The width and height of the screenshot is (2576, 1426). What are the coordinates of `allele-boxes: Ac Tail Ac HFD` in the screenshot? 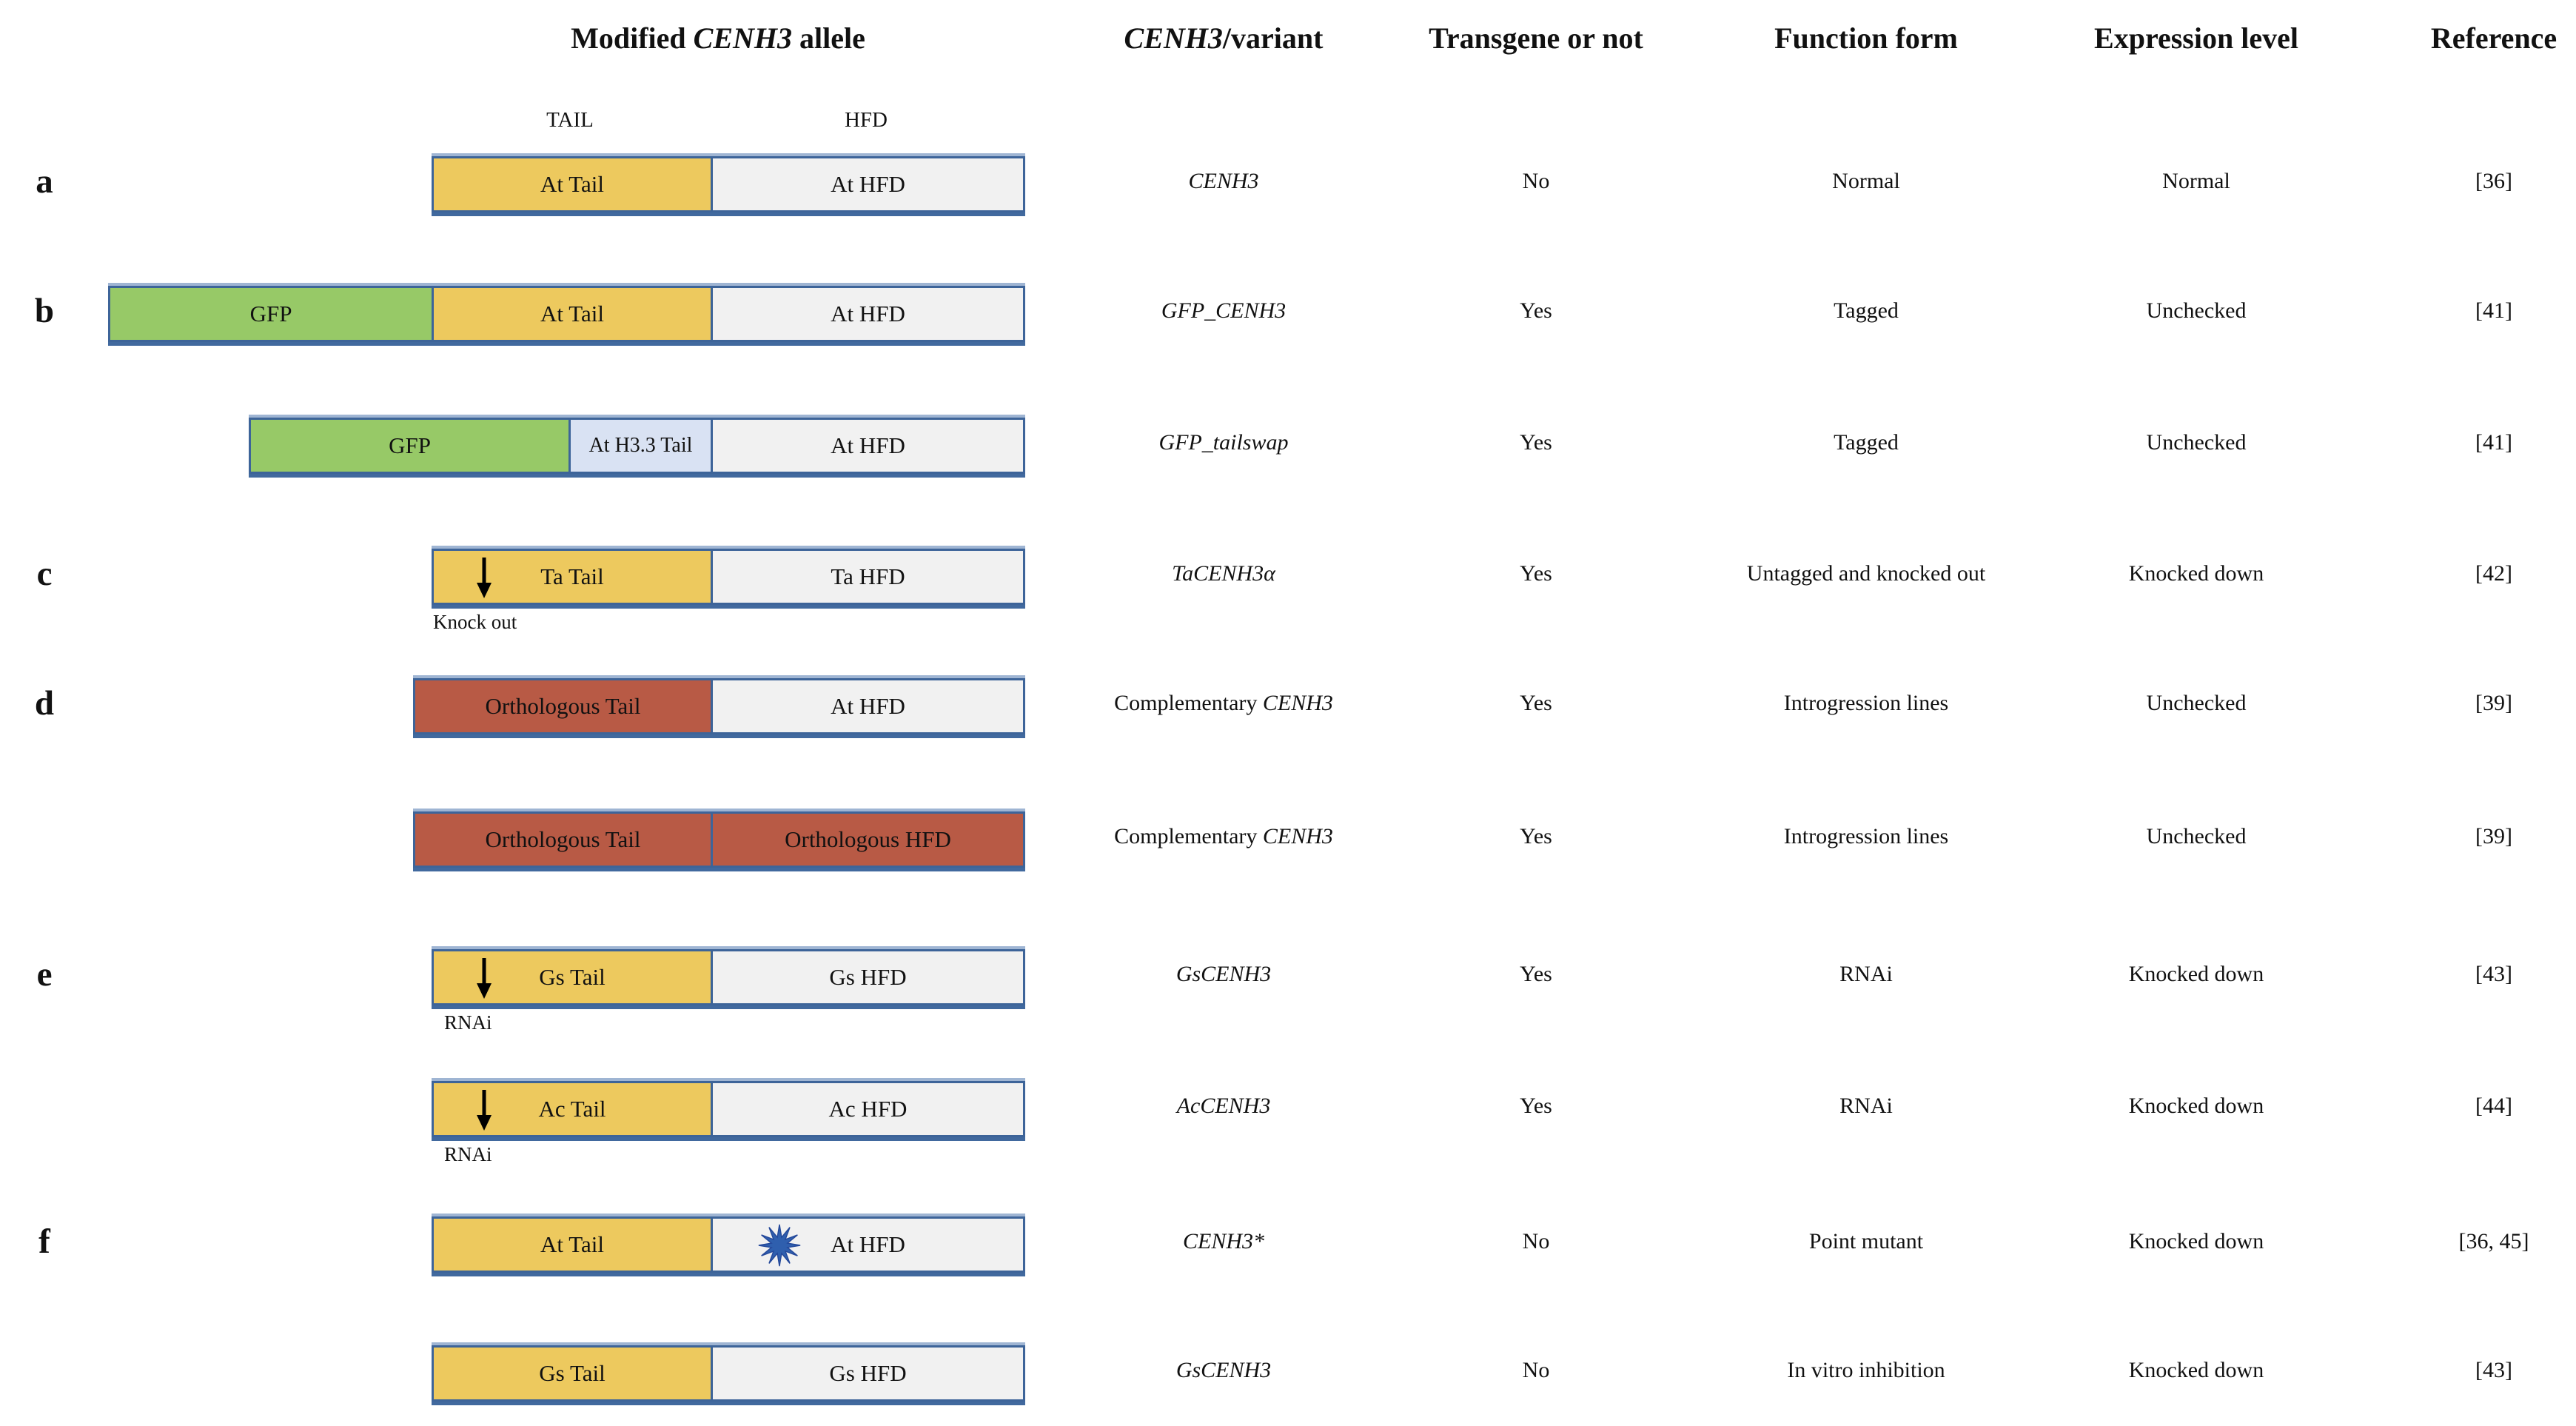 It's located at (728, 1109).